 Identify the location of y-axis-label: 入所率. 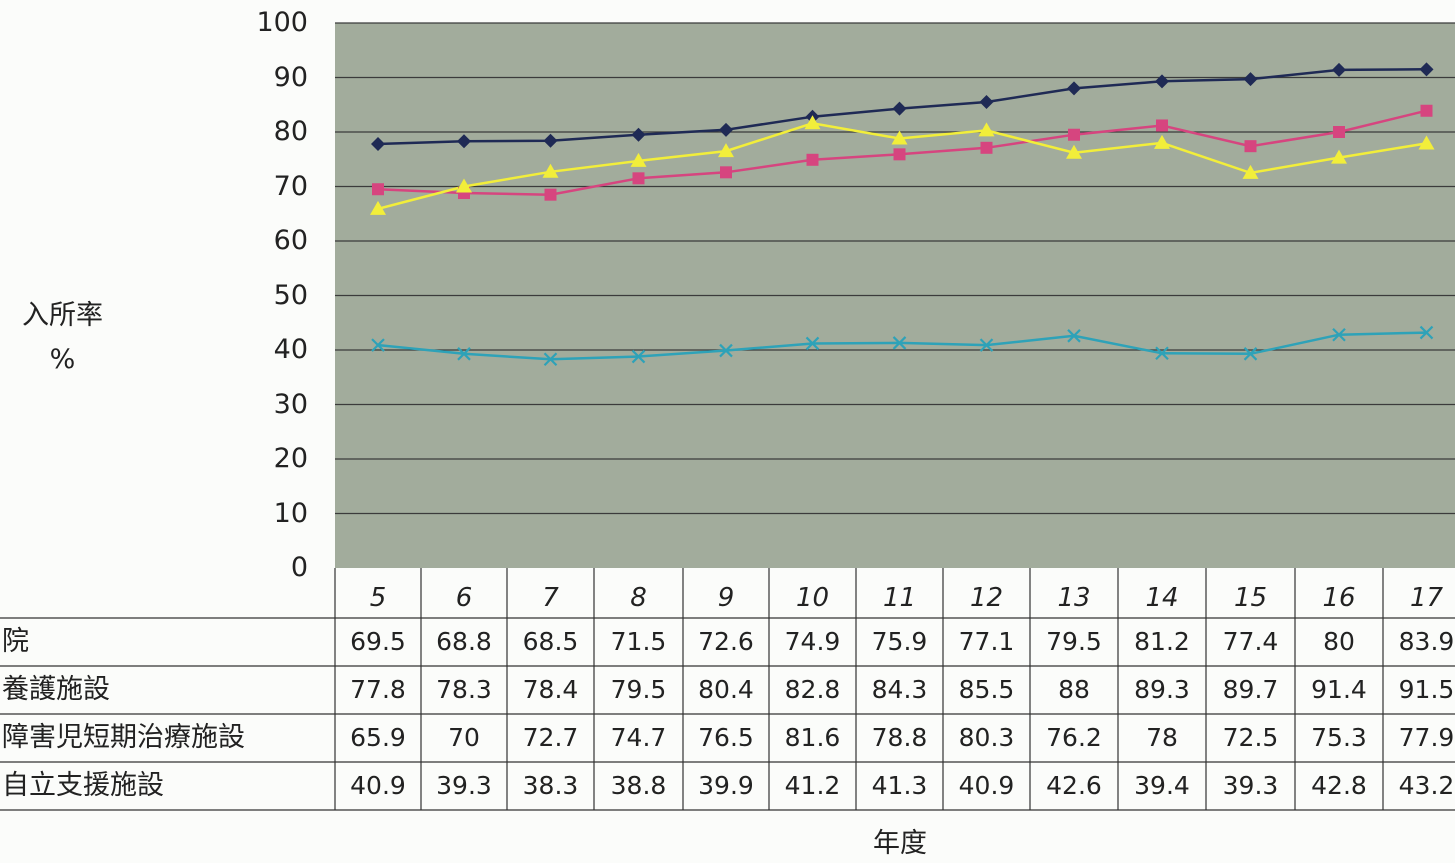
(62, 315).